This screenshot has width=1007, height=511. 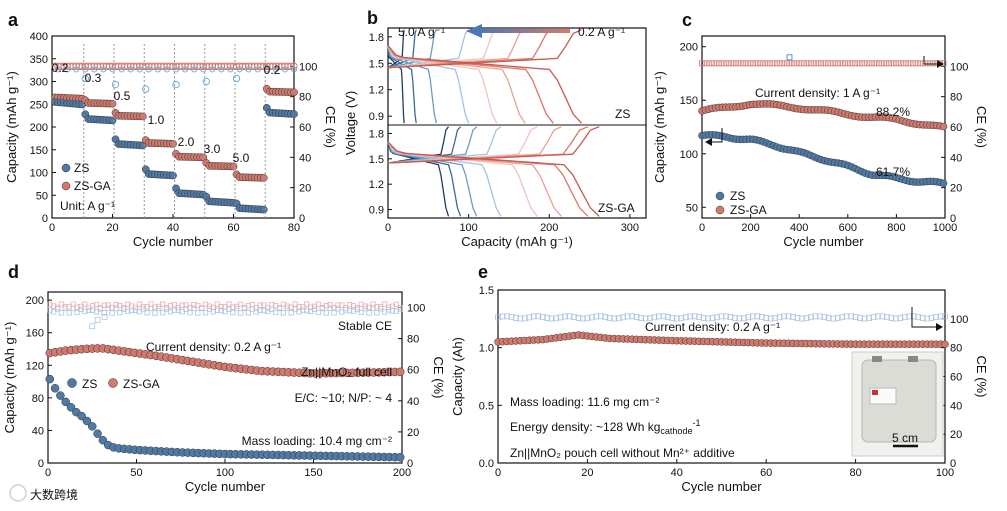 What do you see at coordinates (789, 57) in the screenshot?
I see `ce-outlier-point` at bounding box center [789, 57].